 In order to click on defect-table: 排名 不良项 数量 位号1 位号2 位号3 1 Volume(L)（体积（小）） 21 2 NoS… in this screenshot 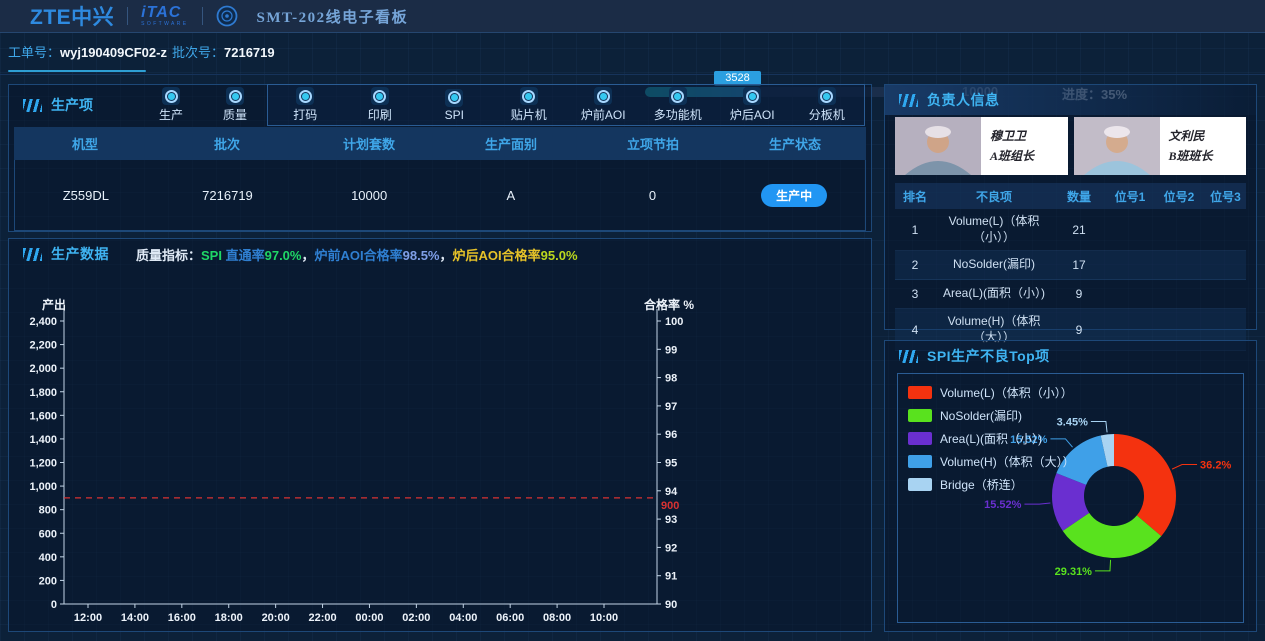, I will do `click(1070, 267)`.